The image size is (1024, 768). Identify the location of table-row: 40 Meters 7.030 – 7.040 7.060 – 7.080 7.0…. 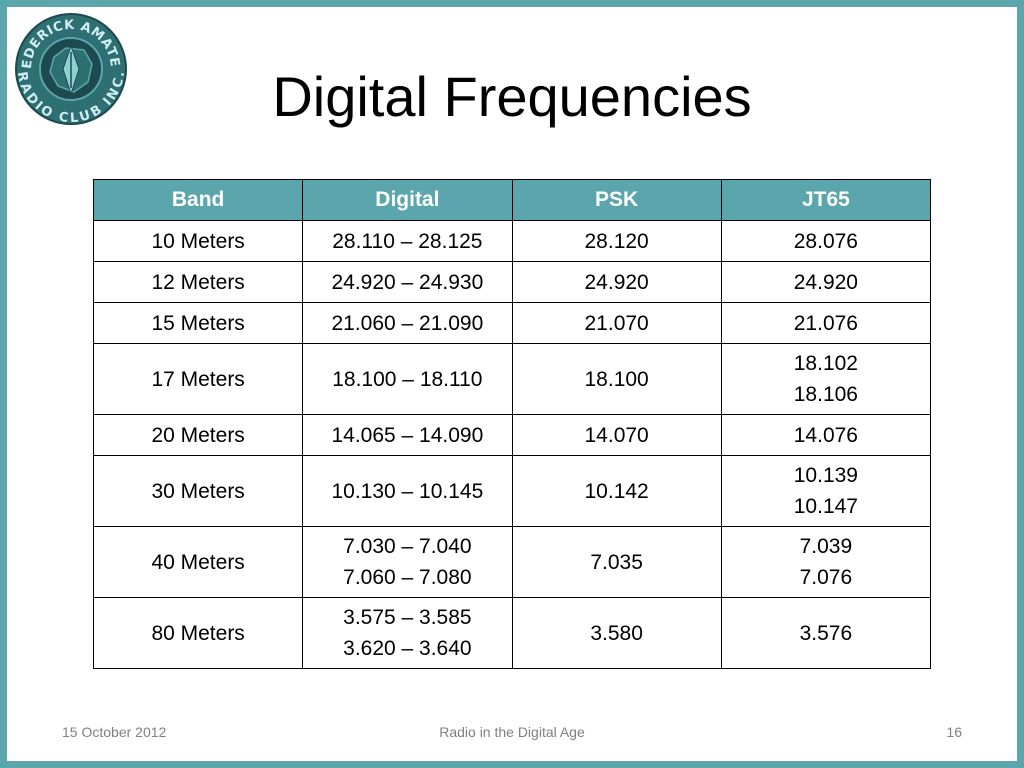
(512, 562).